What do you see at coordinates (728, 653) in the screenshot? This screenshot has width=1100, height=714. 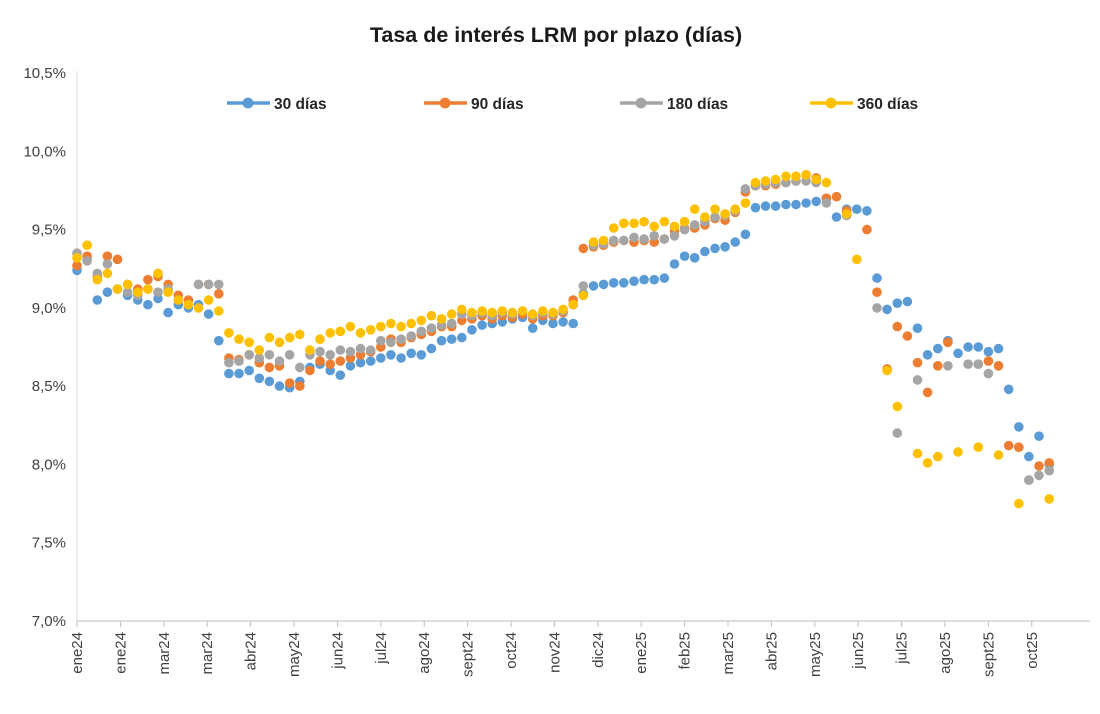 I see `x-tick-label: mar25` at bounding box center [728, 653].